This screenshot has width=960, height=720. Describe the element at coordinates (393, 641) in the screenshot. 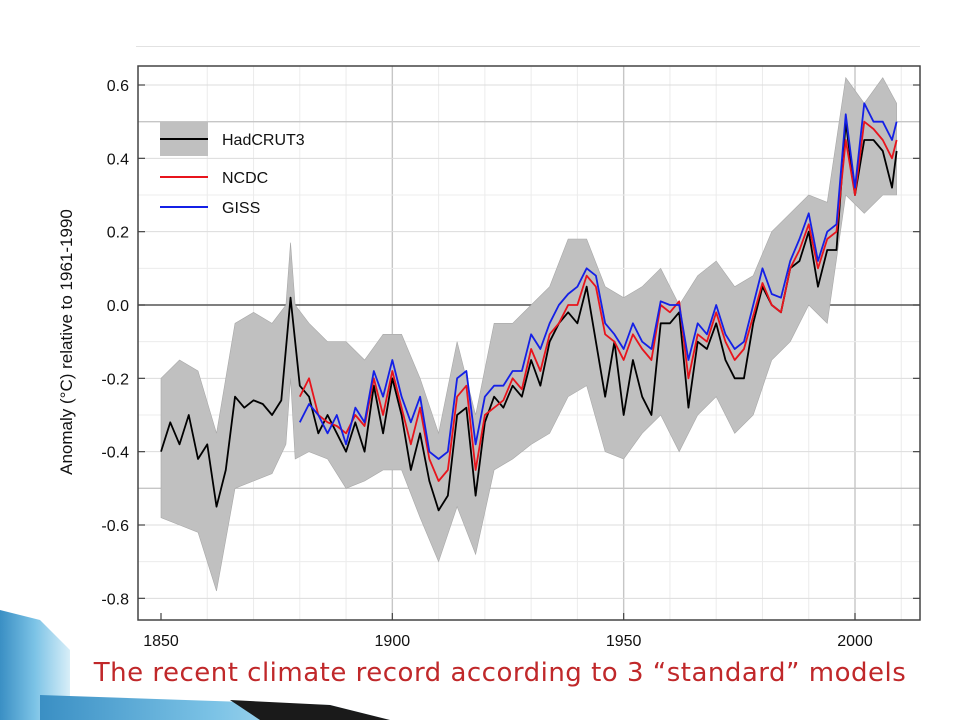

I see `x-tick-label: 1900` at that location.